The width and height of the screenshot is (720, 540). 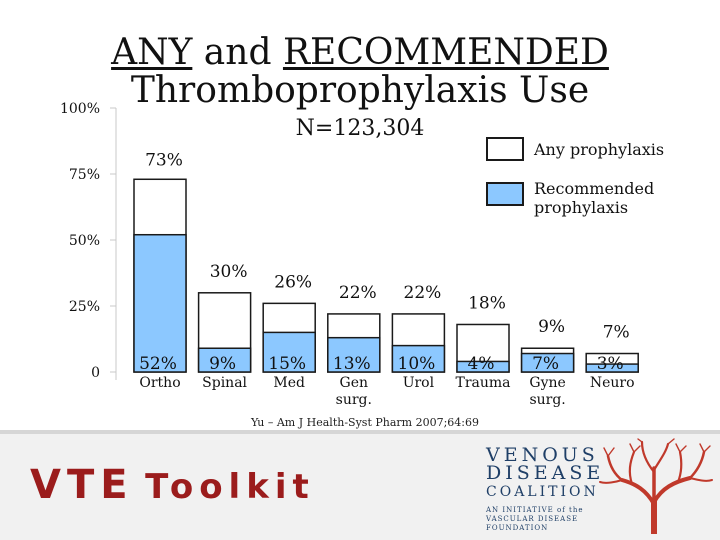 I want to click on org-sub-2: VASCULAR DISEASE, so click(x=532, y=519).